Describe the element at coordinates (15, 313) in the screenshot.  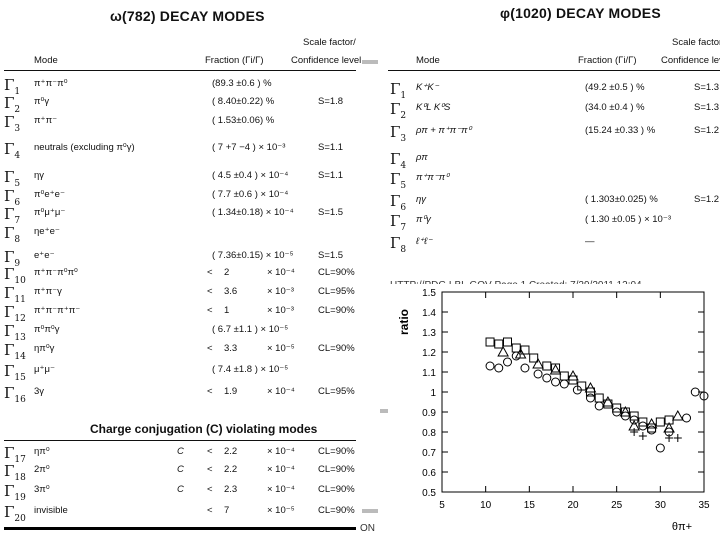
I see `left-gamma-label: Γ12` at that location.